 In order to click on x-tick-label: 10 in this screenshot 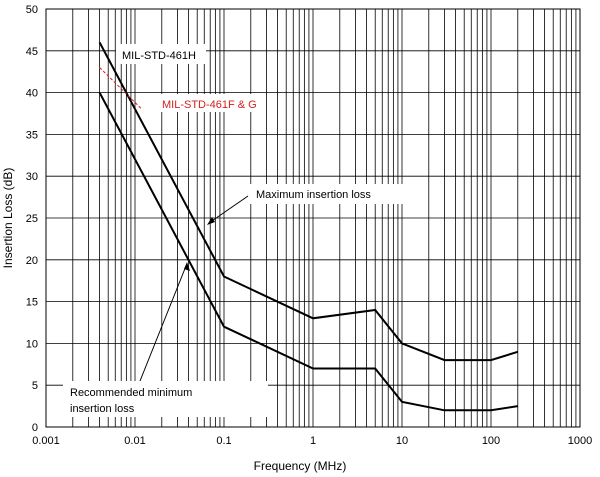, I will do `click(402, 441)`.